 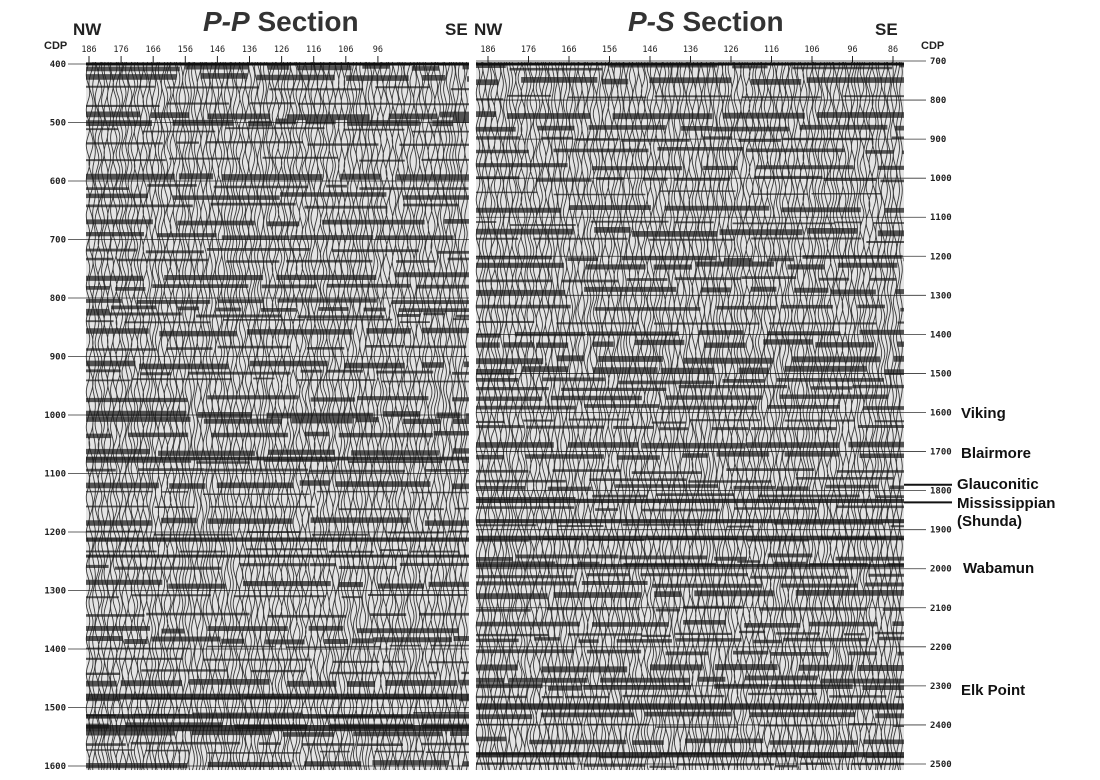 I want to click on ps-cdp-axis-label: CDP, so click(x=933, y=46).